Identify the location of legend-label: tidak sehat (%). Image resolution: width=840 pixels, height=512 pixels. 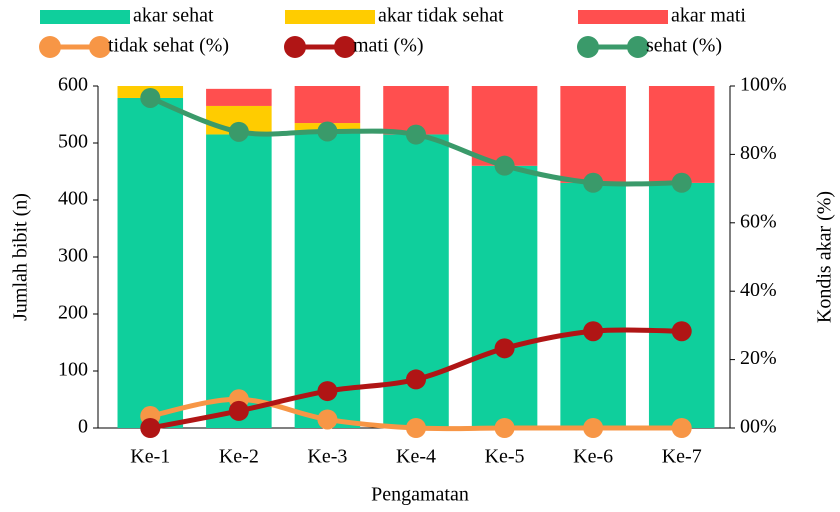
(168, 46).